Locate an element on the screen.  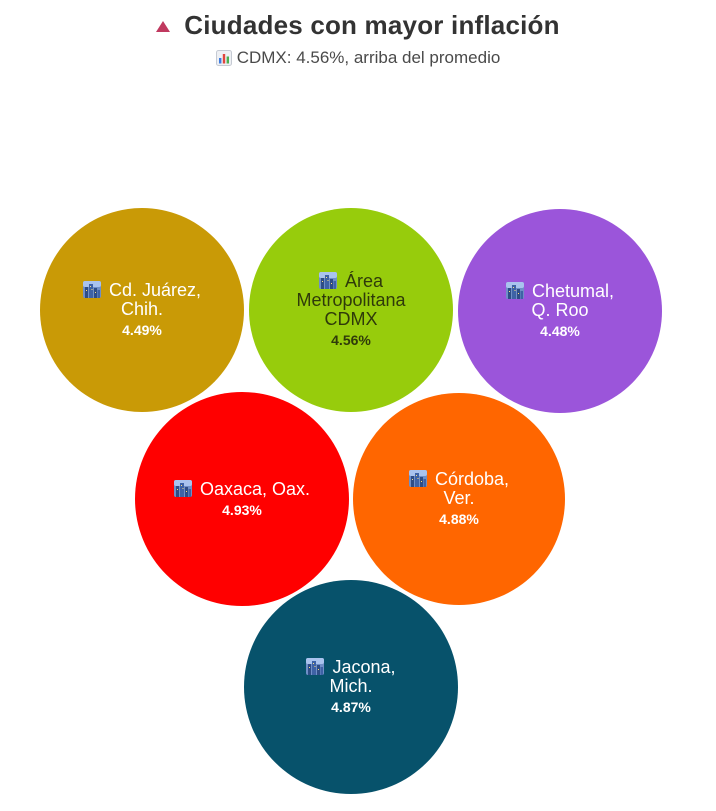
bubble-label-line: Ver. is located at coordinates (459, 498).